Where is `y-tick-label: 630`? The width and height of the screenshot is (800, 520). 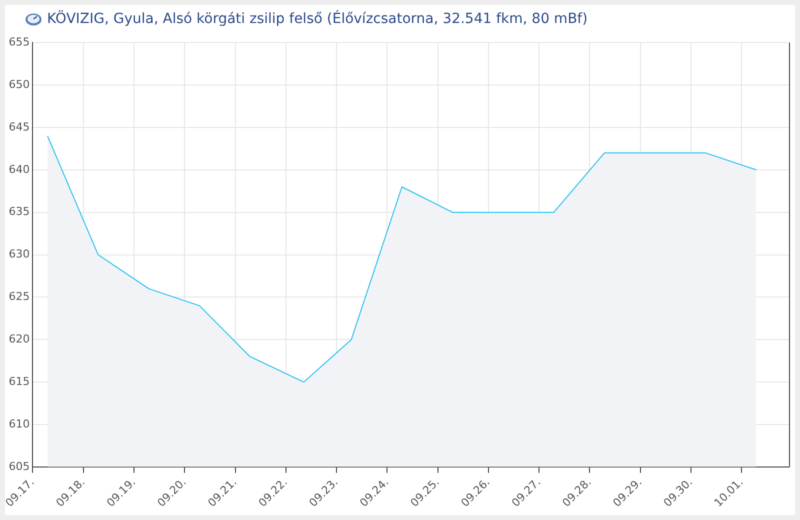 y-tick-label: 630 is located at coordinates (19, 254).